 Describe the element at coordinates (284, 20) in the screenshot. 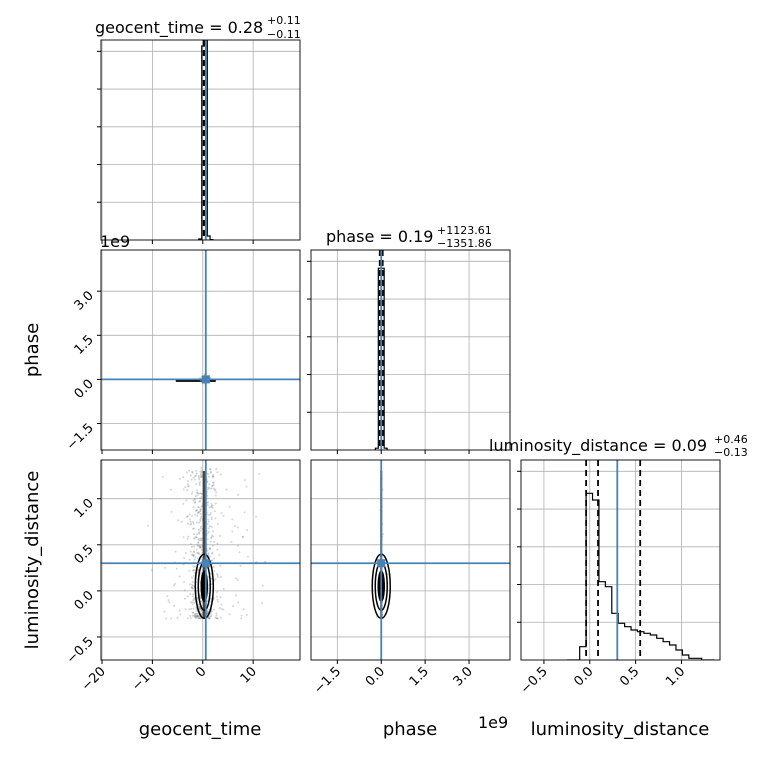

I see `title-geocent-time-plus: +0.11` at that location.